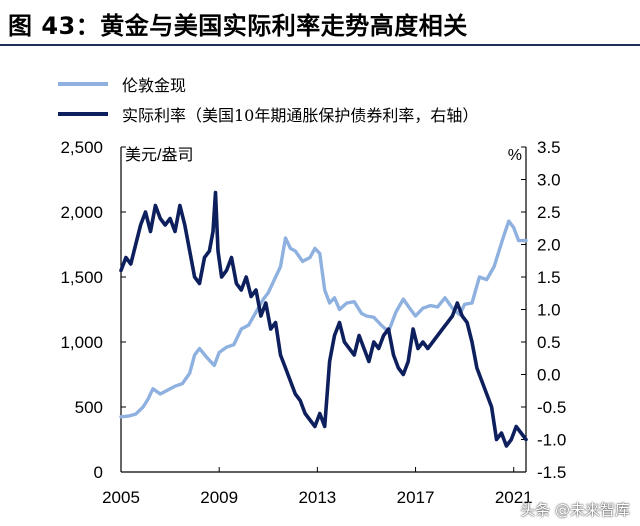  Describe the element at coordinates (549, 375) in the screenshot. I see `right-tick-label: 0.0` at that location.